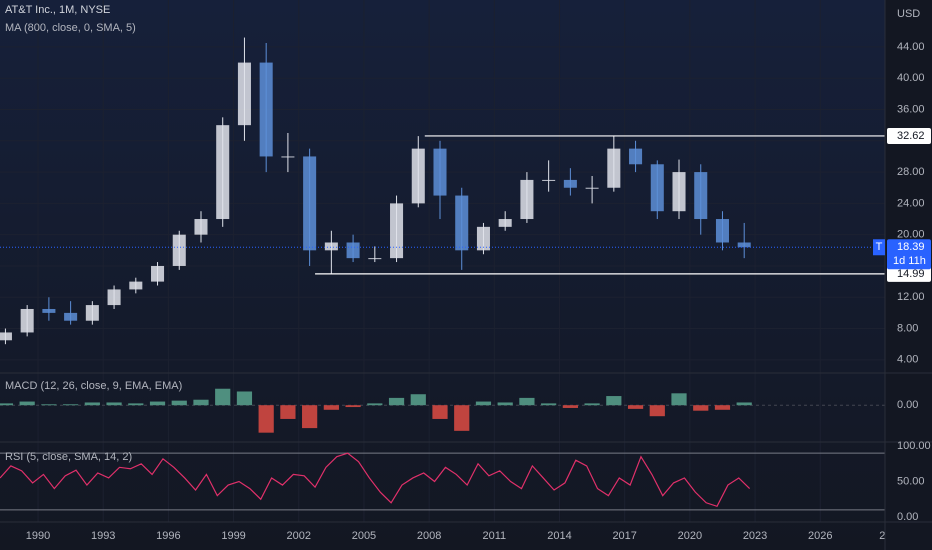 The height and width of the screenshot is (550, 932). I want to click on x-tick-label: 2008, so click(429, 536).